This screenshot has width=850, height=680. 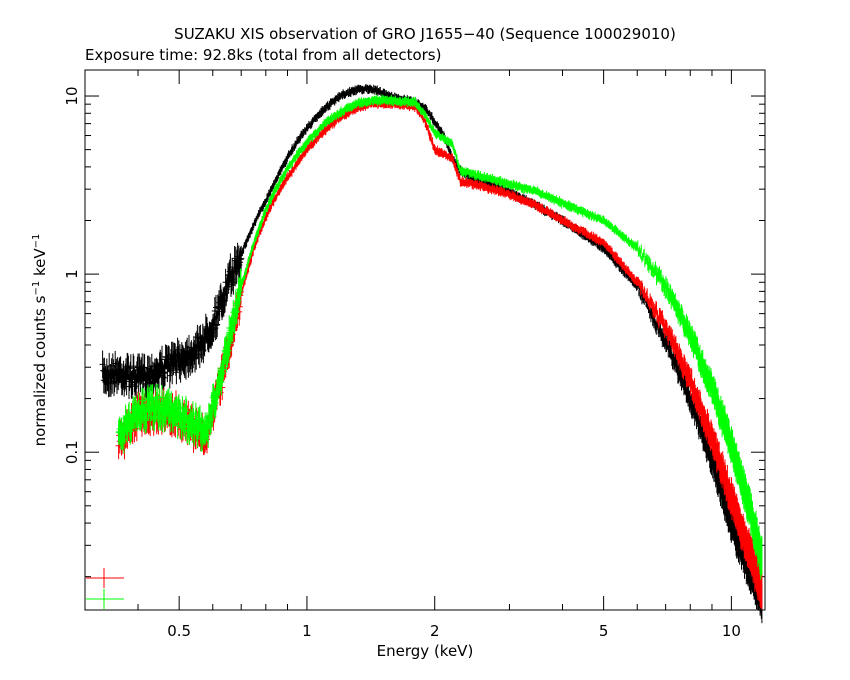 What do you see at coordinates (40, 264) in the screenshot?
I see `y-axis-label-mid: keV` at bounding box center [40, 264].